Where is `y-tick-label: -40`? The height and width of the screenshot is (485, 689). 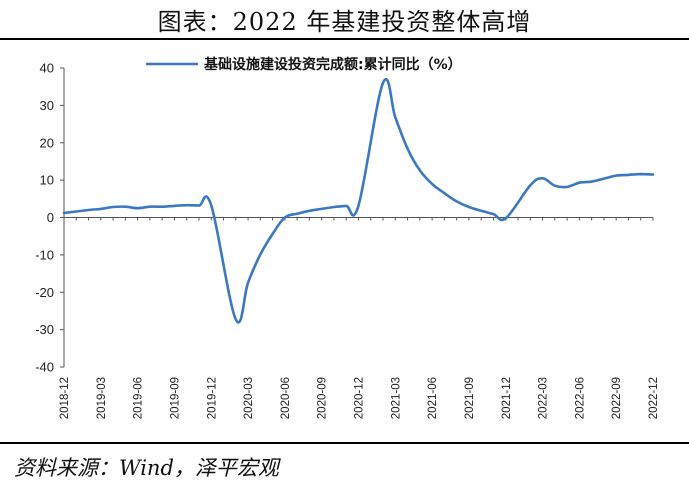
y-tick-label: -40 is located at coordinates (44, 367).